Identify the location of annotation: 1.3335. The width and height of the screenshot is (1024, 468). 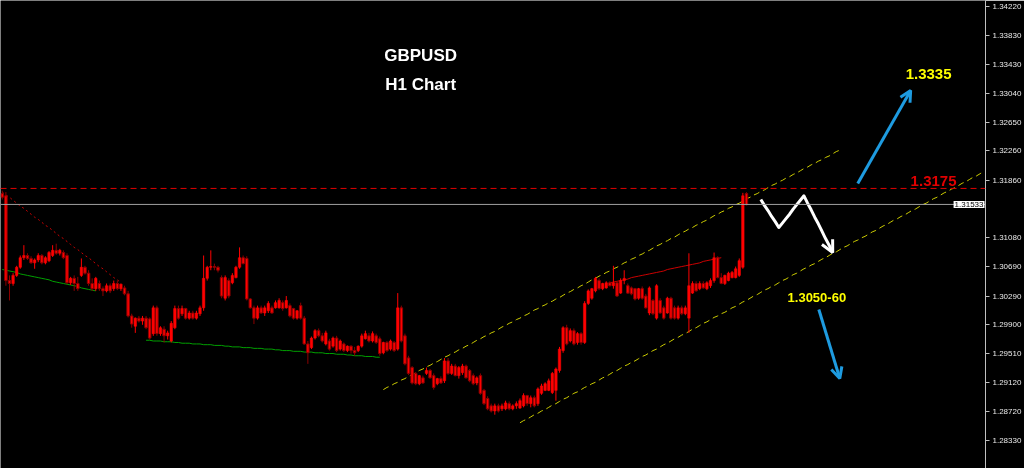
(928, 73).